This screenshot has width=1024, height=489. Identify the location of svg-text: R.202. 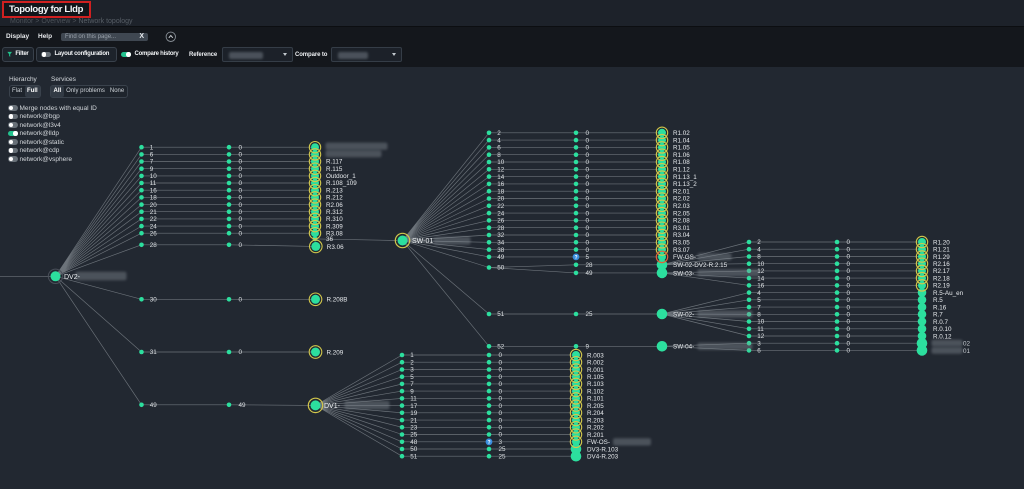
(595, 428).